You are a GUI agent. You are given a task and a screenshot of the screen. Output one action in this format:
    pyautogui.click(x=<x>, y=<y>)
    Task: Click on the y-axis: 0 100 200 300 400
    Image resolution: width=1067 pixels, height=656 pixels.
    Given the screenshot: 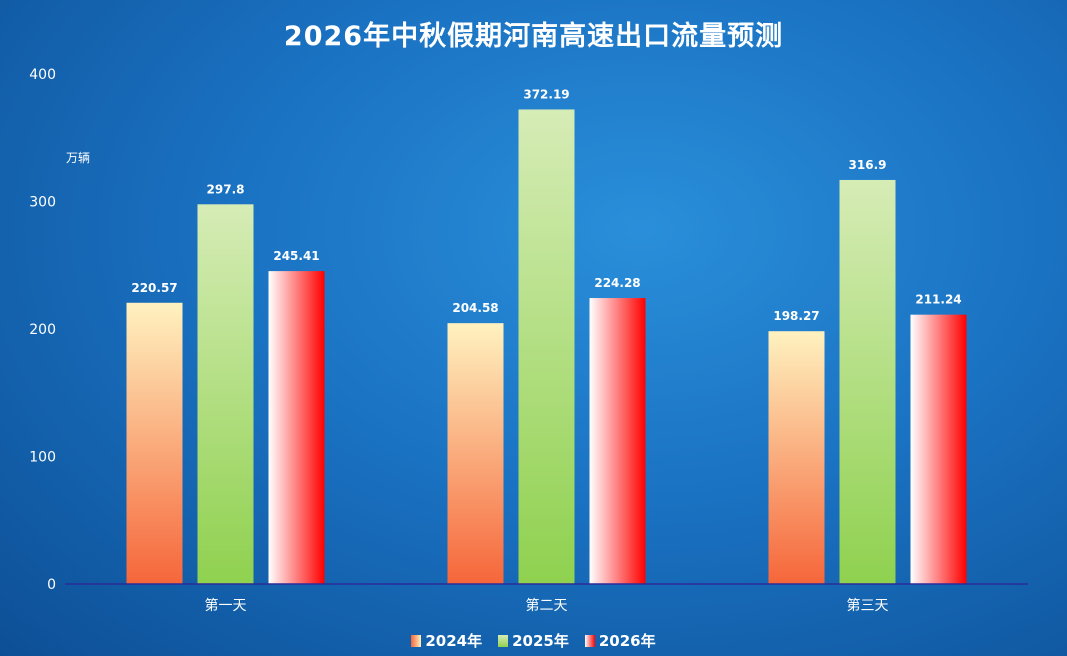 What is the action you would take?
    pyautogui.click(x=42, y=330)
    